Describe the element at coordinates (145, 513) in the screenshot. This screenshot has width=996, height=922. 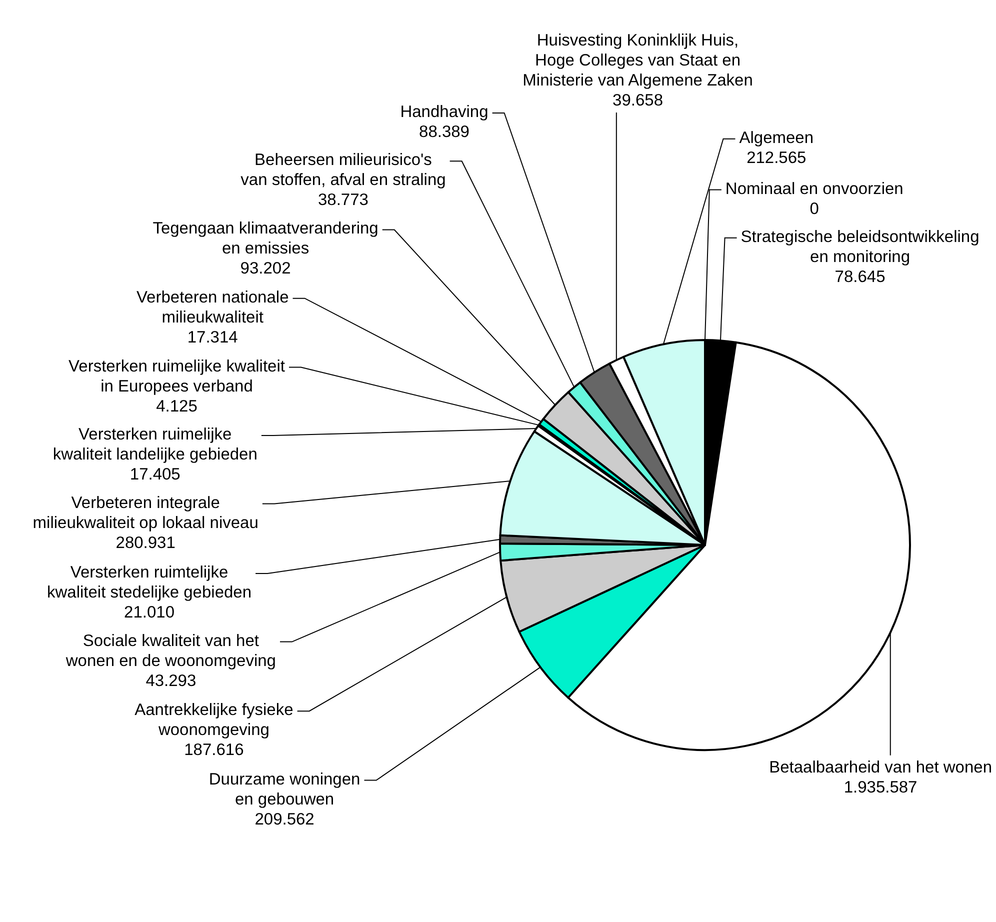
I see `slice-label: Verbeteren integrale milieukwaliteit op lokaal niveau` at that location.